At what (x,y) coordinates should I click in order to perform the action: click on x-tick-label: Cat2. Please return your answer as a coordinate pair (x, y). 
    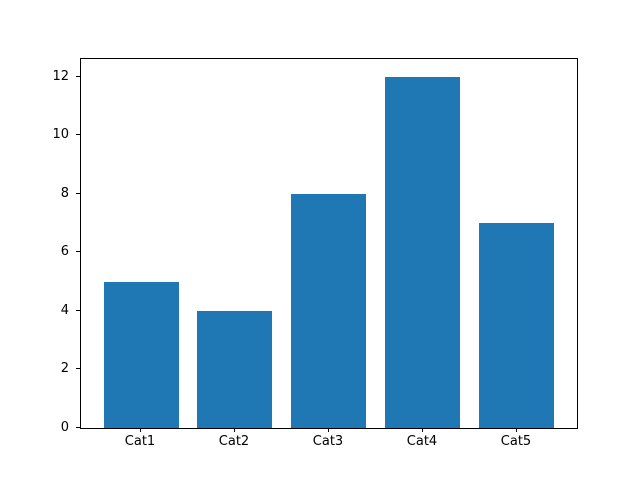
    Looking at the image, I should click on (234, 441).